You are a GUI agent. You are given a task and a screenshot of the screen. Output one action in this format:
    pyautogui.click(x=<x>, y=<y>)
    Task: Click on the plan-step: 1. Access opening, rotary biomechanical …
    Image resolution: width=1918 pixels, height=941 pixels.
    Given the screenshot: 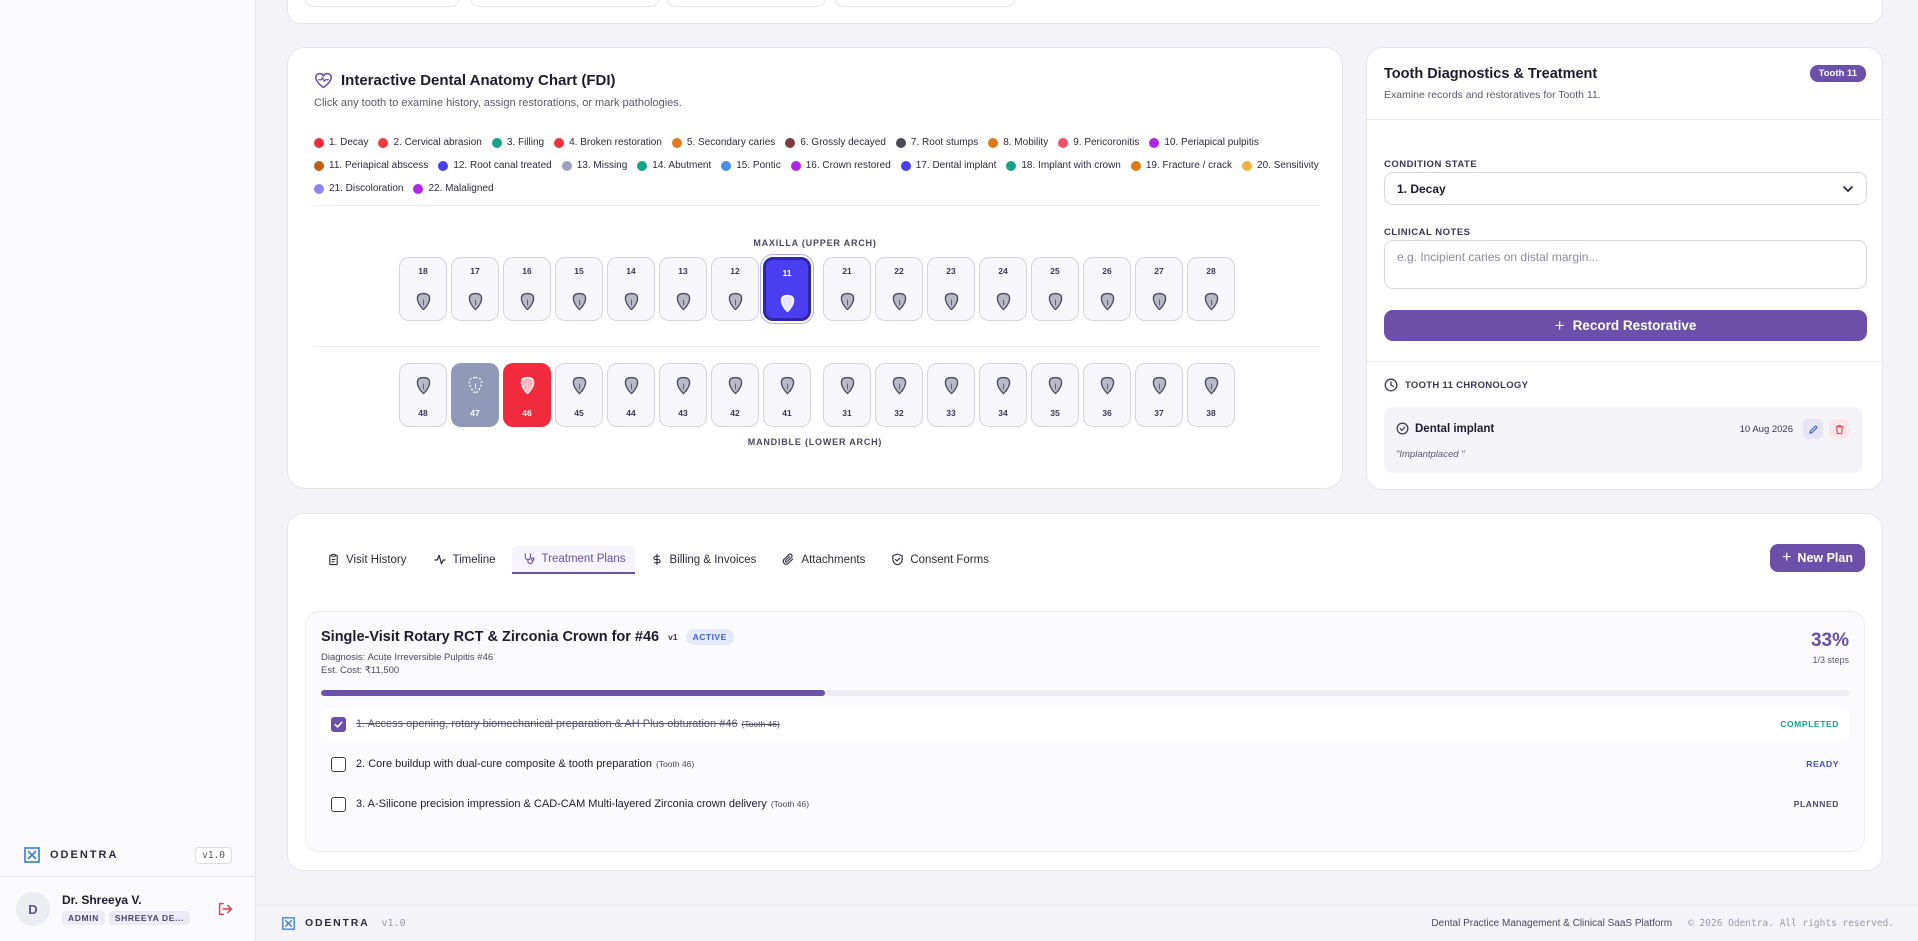 What is the action you would take?
    pyautogui.click(x=1085, y=724)
    